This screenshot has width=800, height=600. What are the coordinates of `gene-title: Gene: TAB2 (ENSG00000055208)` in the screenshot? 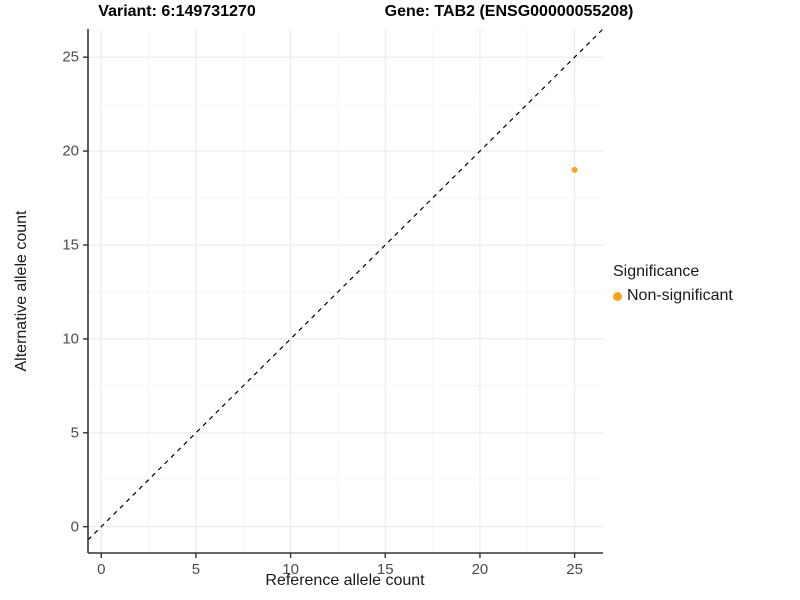 It's located at (509, 11).